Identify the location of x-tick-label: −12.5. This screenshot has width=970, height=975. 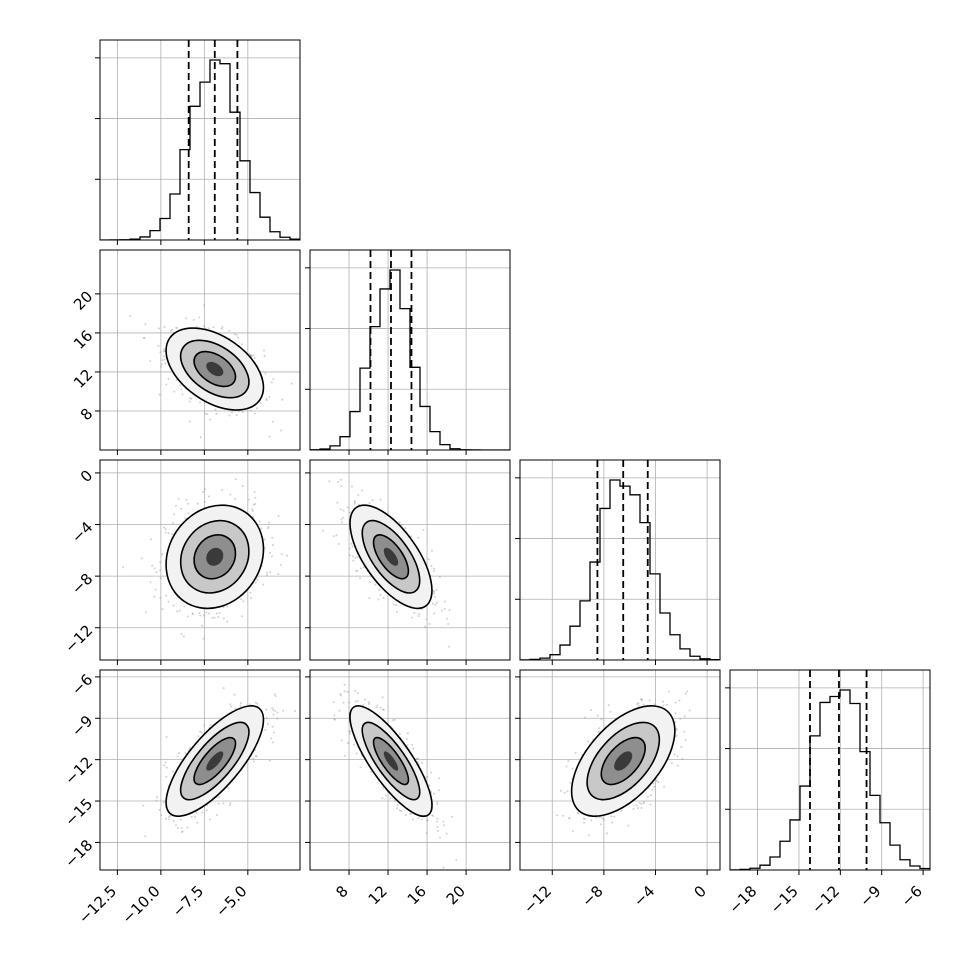
(97, 904).